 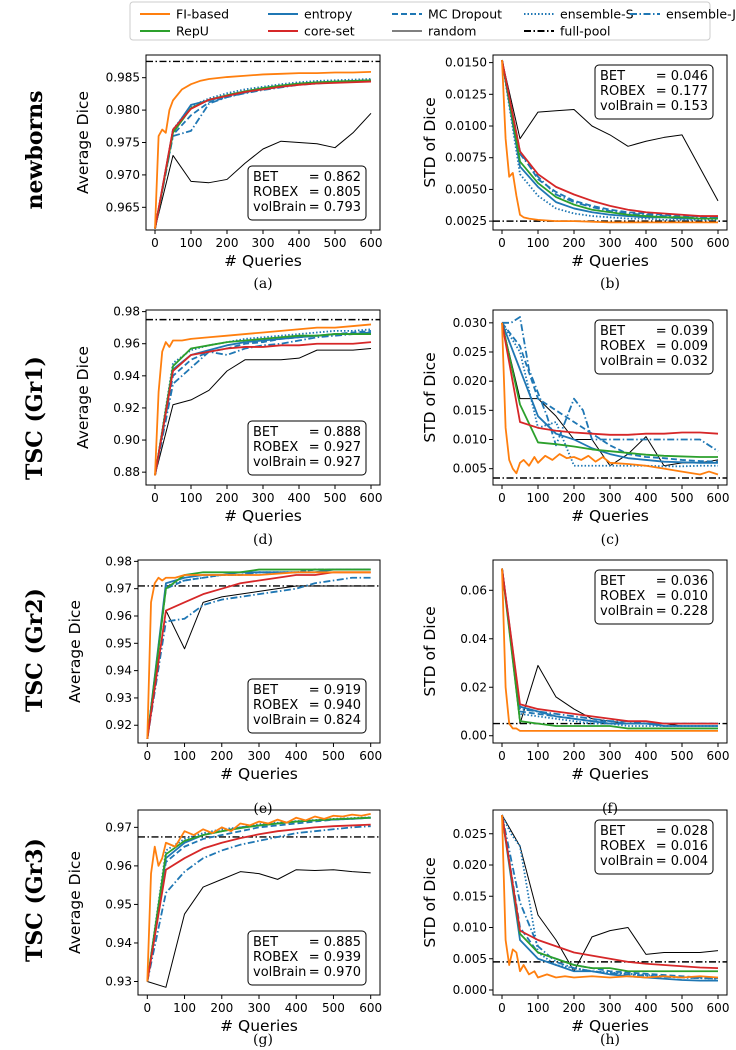 What do you see at coordinates (610, 1040) in the screenshot?
I see `panel-caption: (h)` at bounding box center [610, 1040].